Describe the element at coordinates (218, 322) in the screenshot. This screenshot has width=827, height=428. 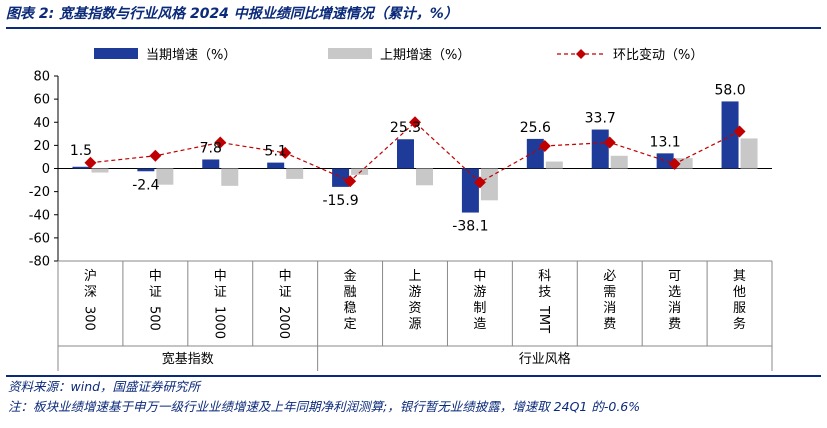
I see `category-label-text: 1000` at that location.